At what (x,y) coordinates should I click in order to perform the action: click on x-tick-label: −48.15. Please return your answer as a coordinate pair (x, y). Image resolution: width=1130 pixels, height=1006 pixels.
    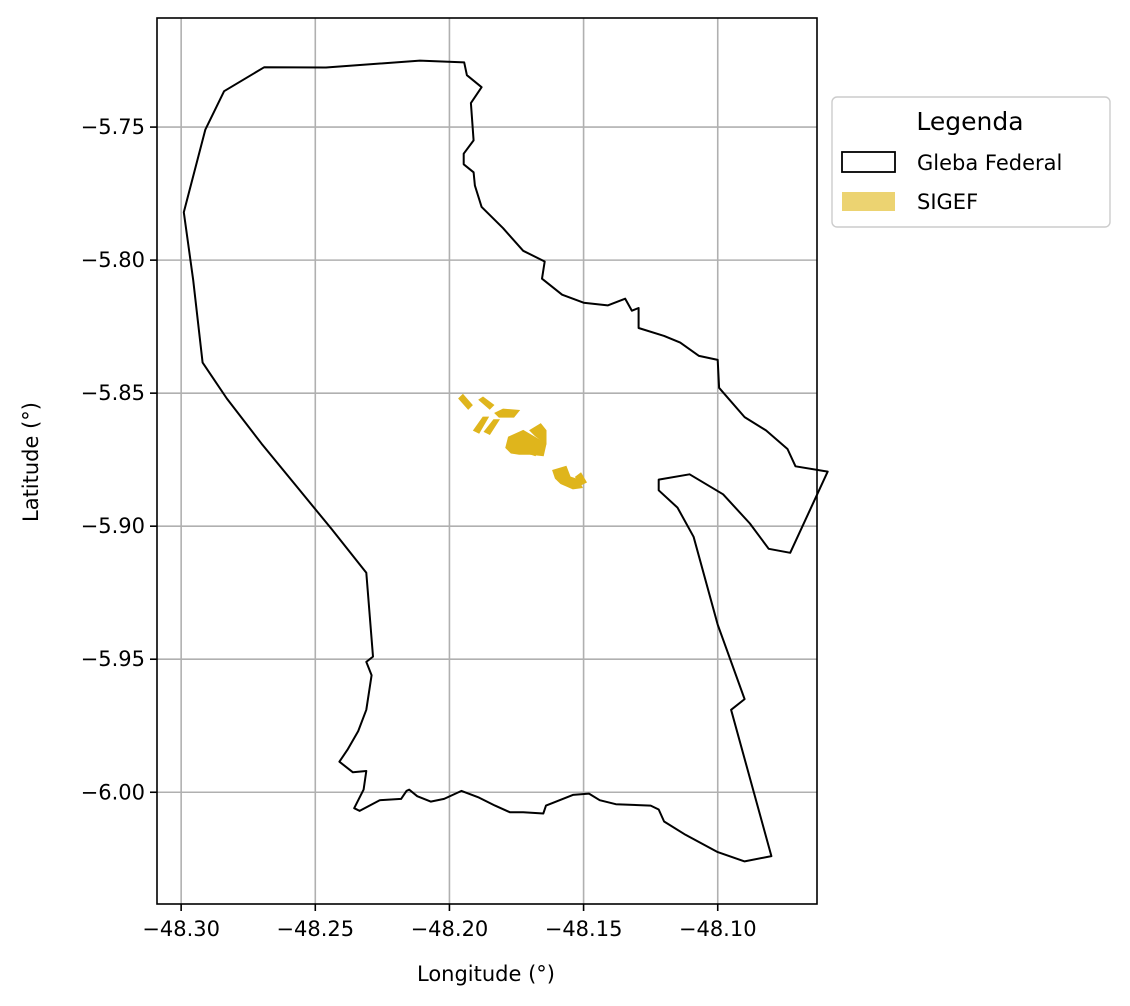
    Looking at the image, I should click on (584, 929).